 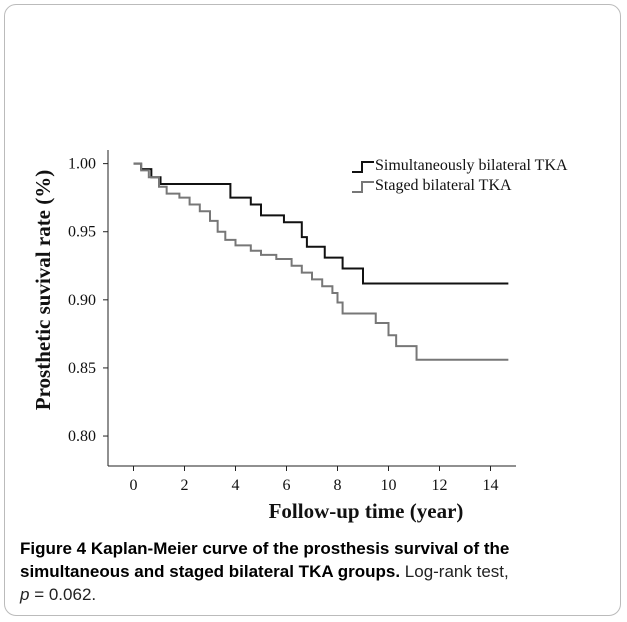 What do you see at coordinates (65, 594) in the screenshot?
I see `p-value: = 0.062.` at bounding box center [65, 594].